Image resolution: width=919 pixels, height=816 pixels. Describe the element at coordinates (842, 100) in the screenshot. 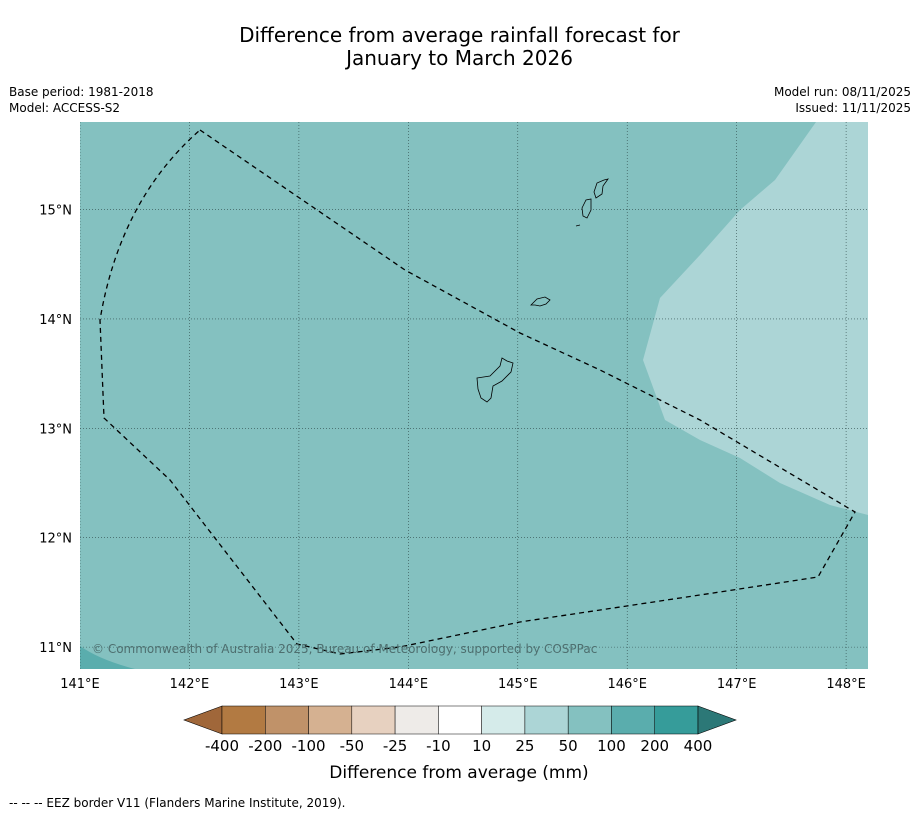

I see `meta-right: Model run: 08/11/2025 Issued: 11/11/2025` at that location.